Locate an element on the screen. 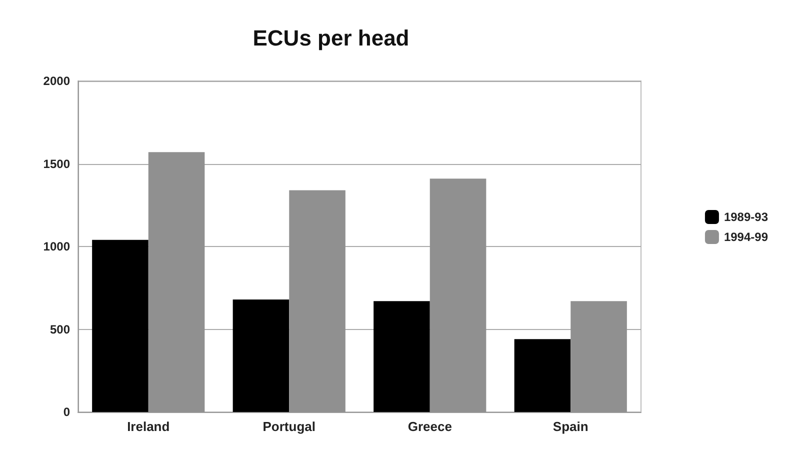 Image resolution: width=789 pixels, height=454 pixels. y-tick-label: 500 is located at coordinates (60, 329).